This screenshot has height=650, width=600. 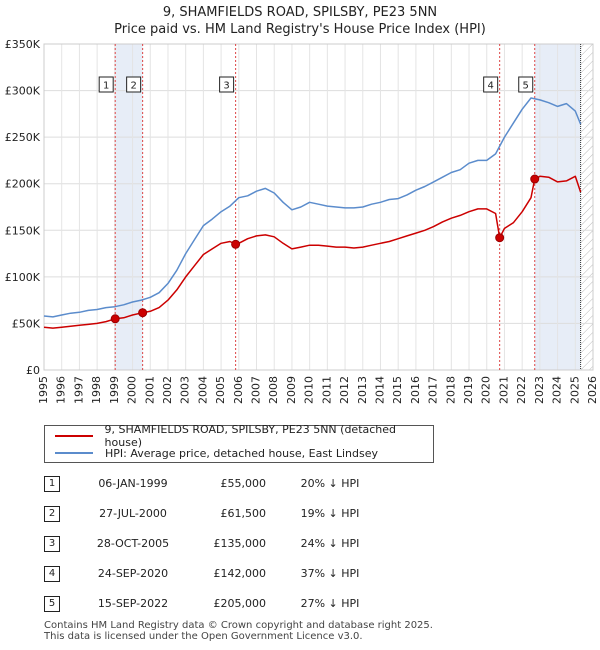 I want to click on sale-row: 3 28-OCT-2005 £135,000 24% ↓ HPI, so click(x=300, y=544).